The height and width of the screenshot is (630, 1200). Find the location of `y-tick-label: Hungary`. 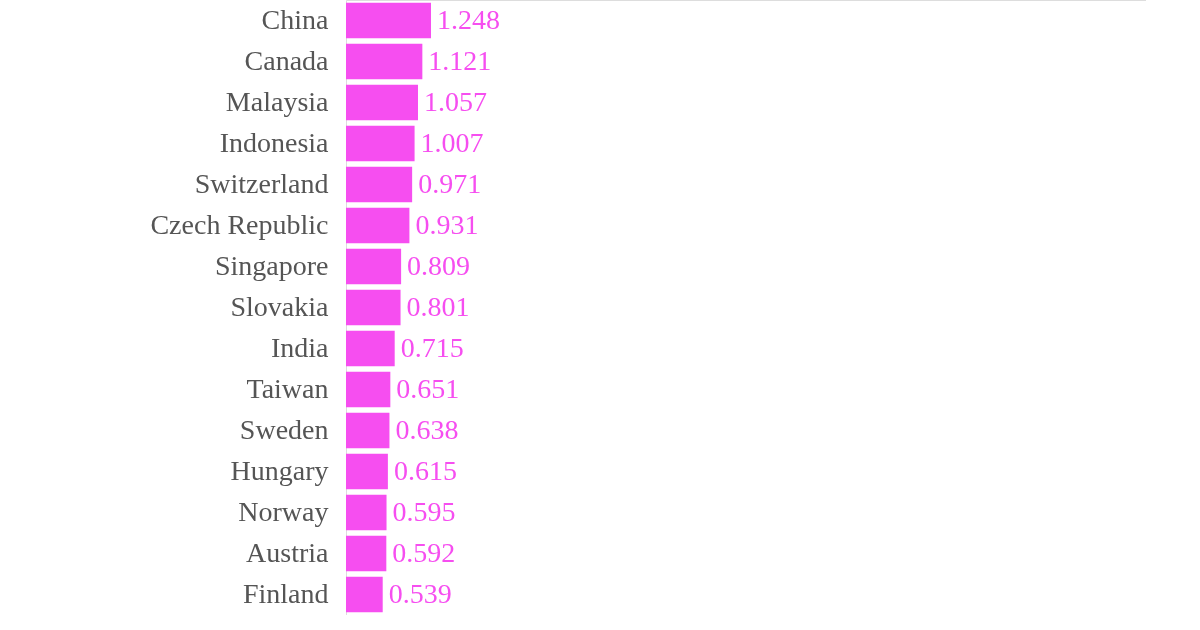

y-tick-label: Hungary is located at coordinates (279, 470).